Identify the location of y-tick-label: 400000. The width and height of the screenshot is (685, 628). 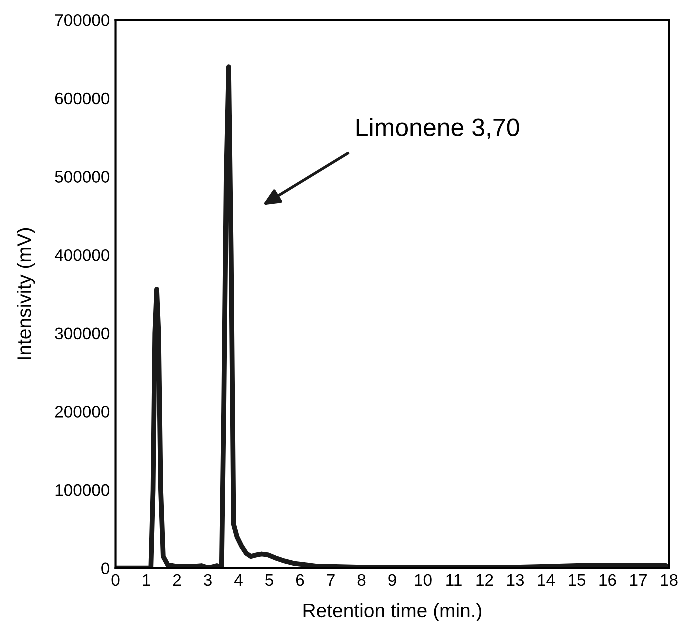
(82, 255).